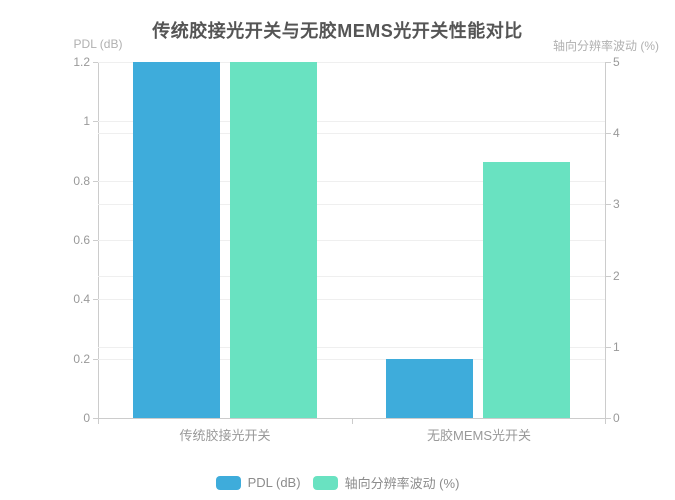  I want to click on legend: PDL (dB) 轴向分辨率波动 (%), so click(337, 482).